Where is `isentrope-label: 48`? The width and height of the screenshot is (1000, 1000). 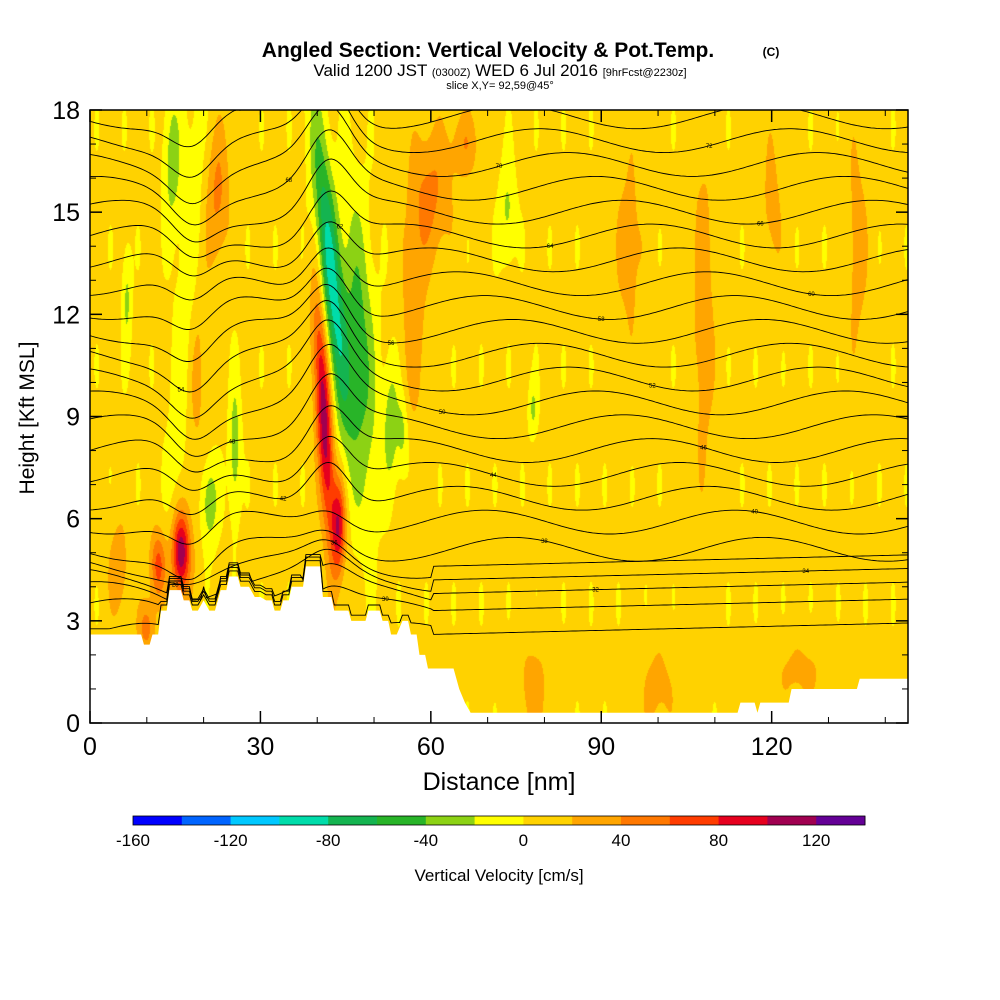 isentrope-label: 48 is located at coordinates (232, 442).